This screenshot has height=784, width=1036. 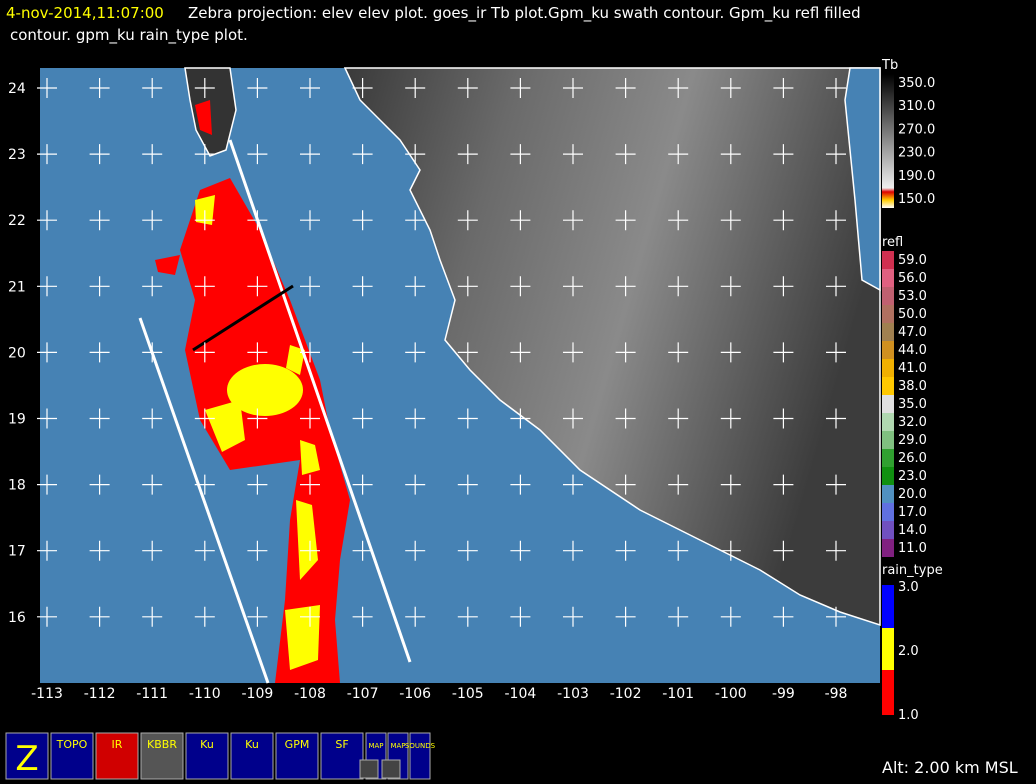 What do you see at coordinates (912, 350) in the screenshot?
I see `colorbar-label: 44.0` at bounding box center [912, 350].